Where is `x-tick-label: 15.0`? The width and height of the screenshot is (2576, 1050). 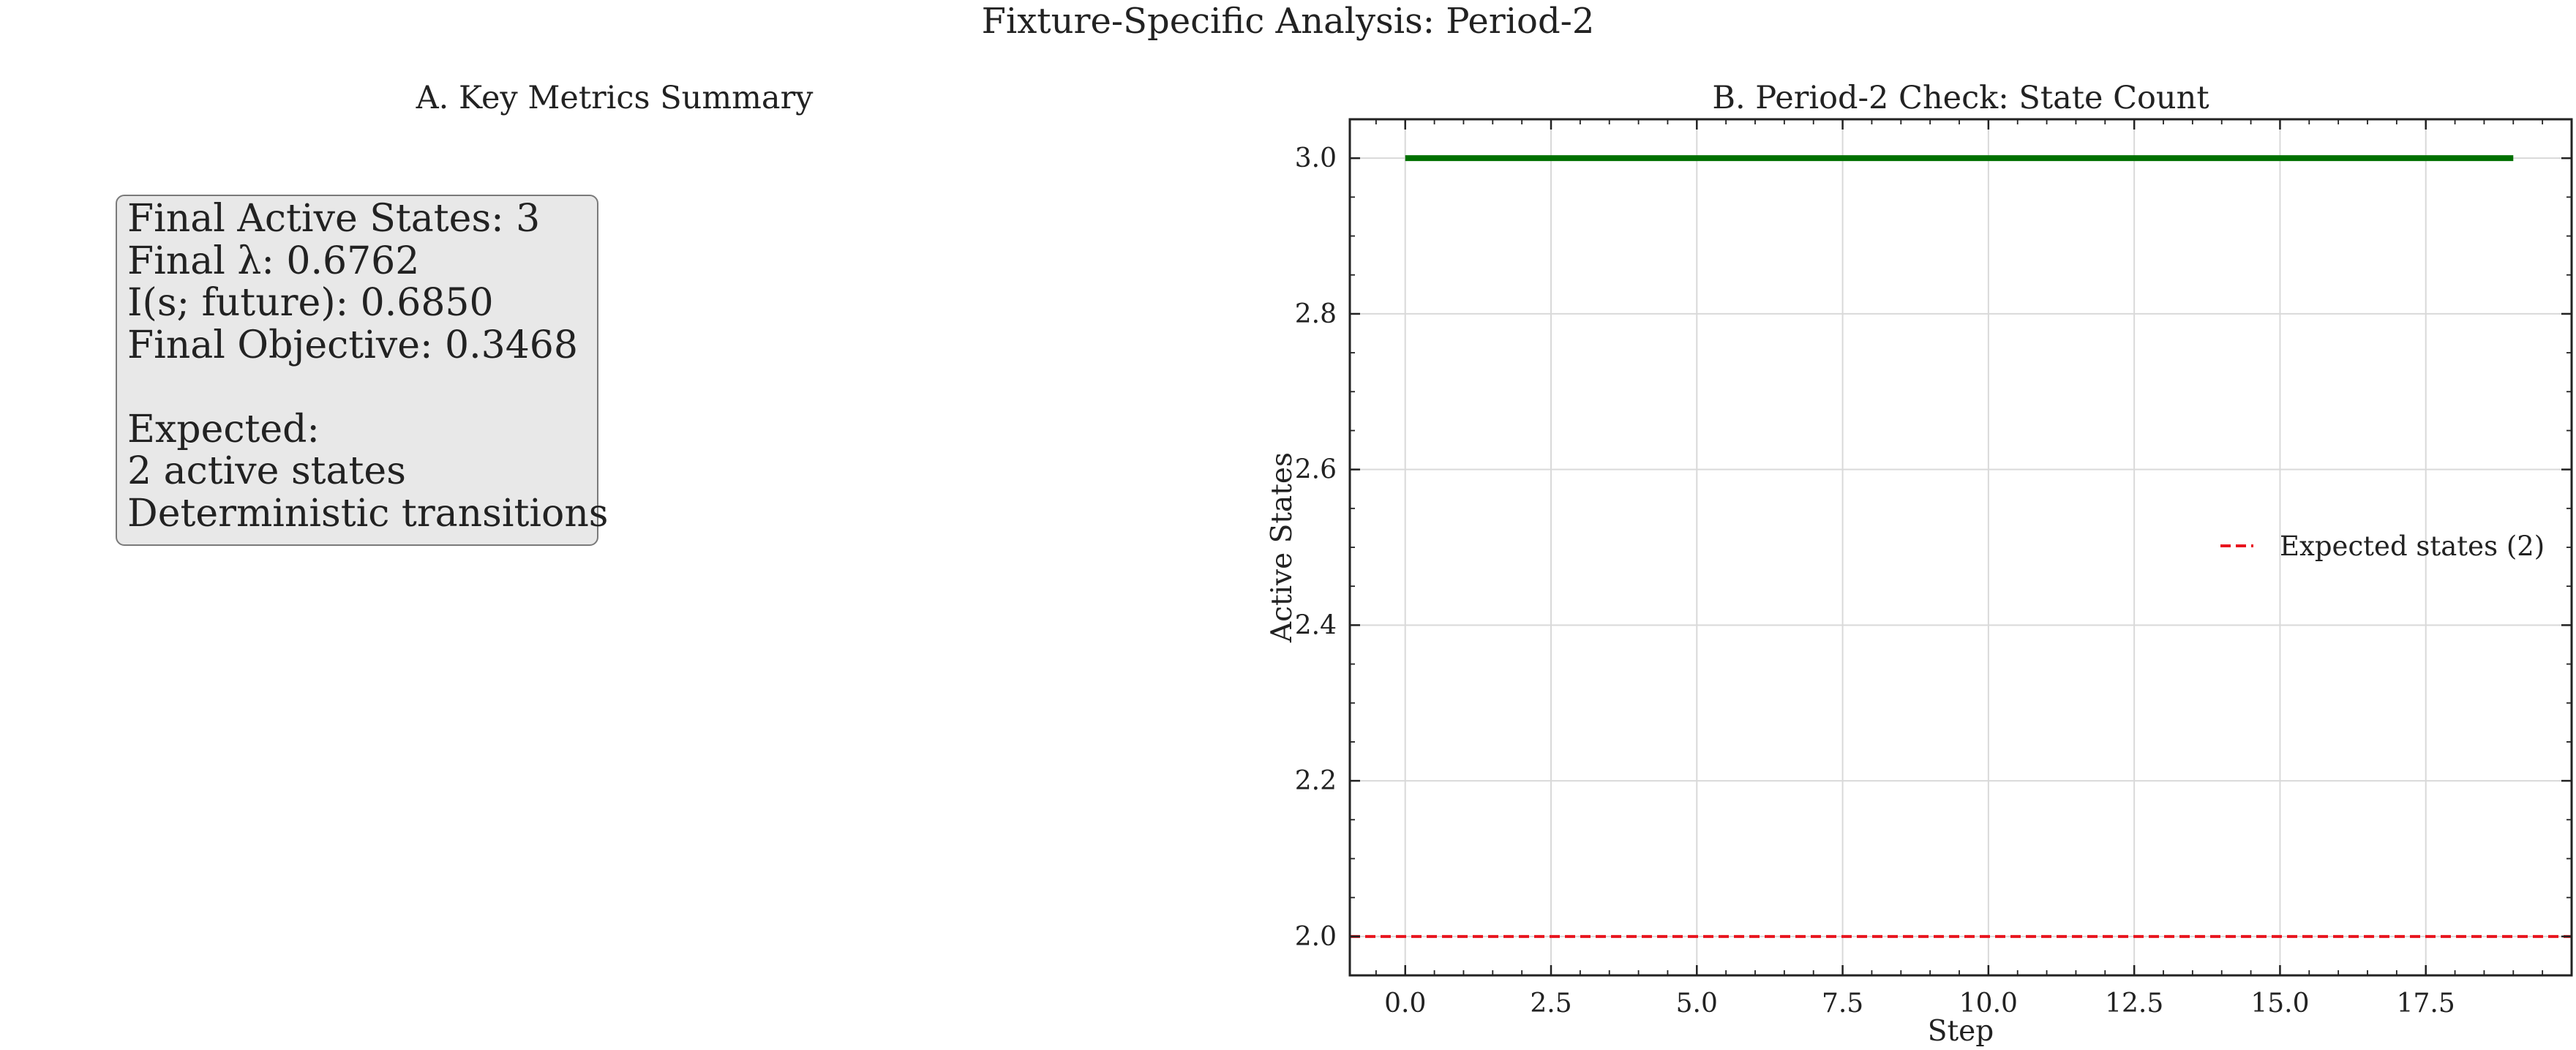 x-tick-label: 15.0 is located at coordinates (2279, 1004).